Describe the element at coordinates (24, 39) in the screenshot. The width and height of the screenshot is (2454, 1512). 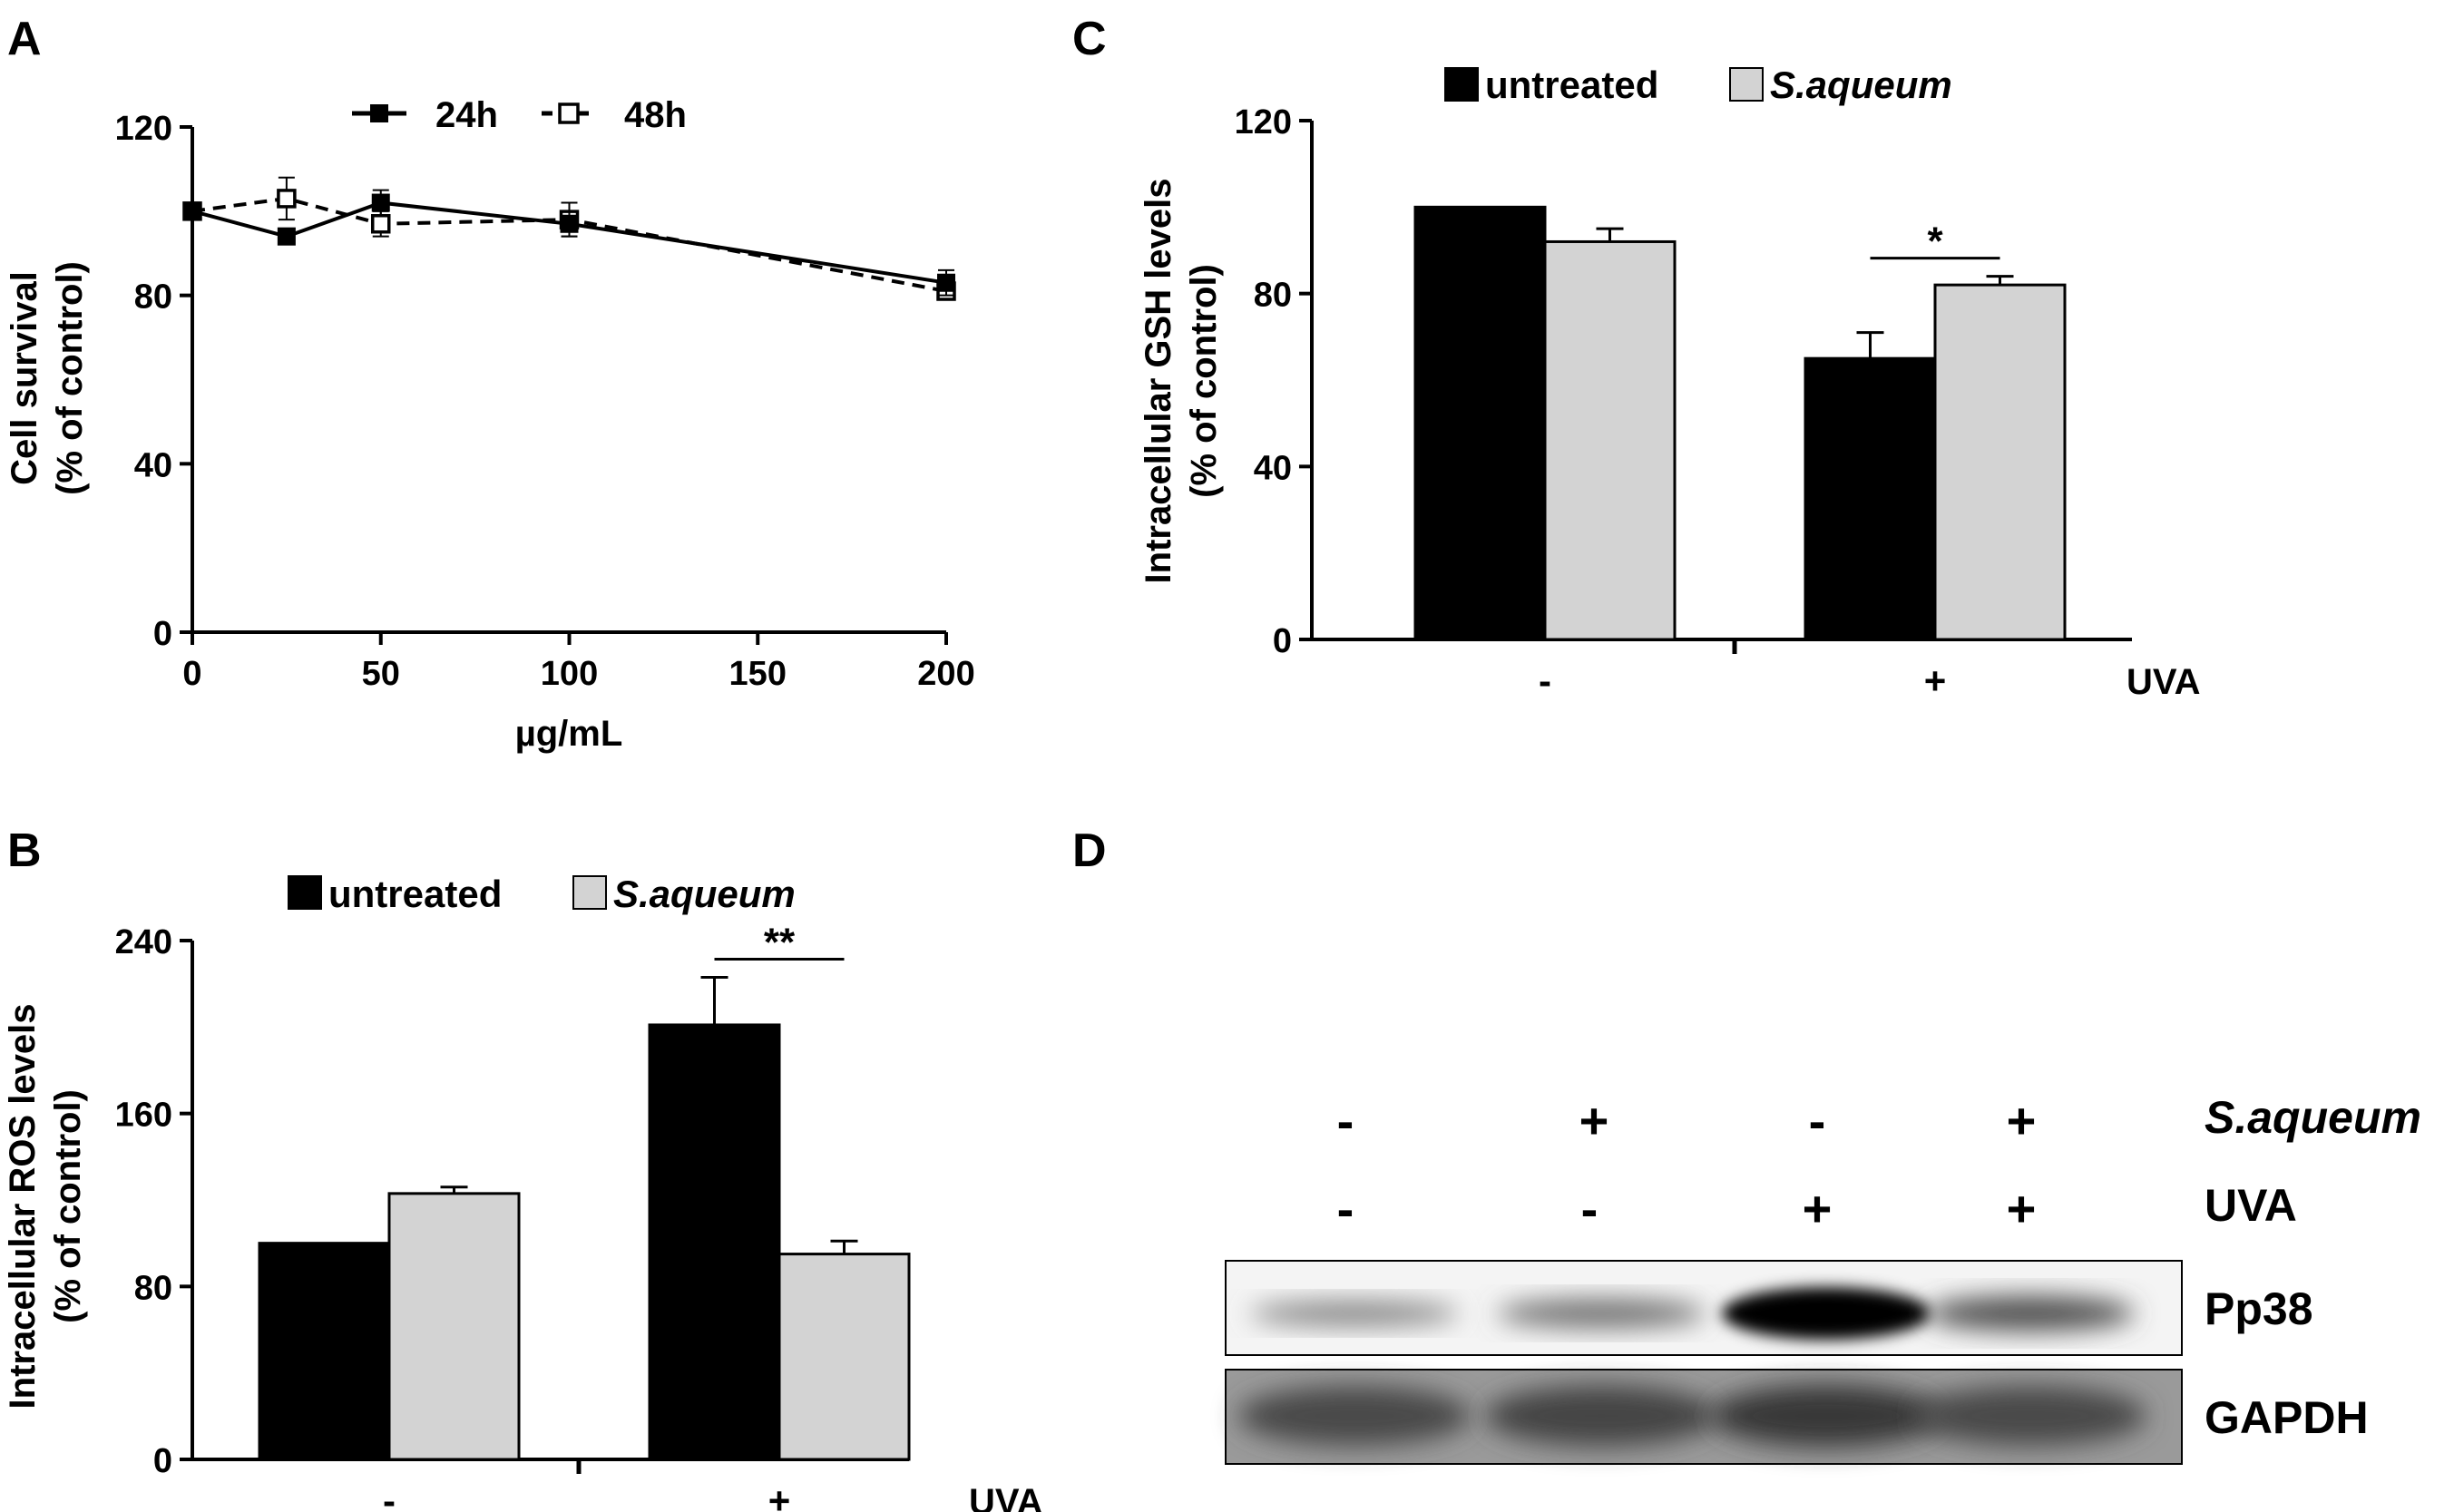
I see `panel-label-a: A` at that location.